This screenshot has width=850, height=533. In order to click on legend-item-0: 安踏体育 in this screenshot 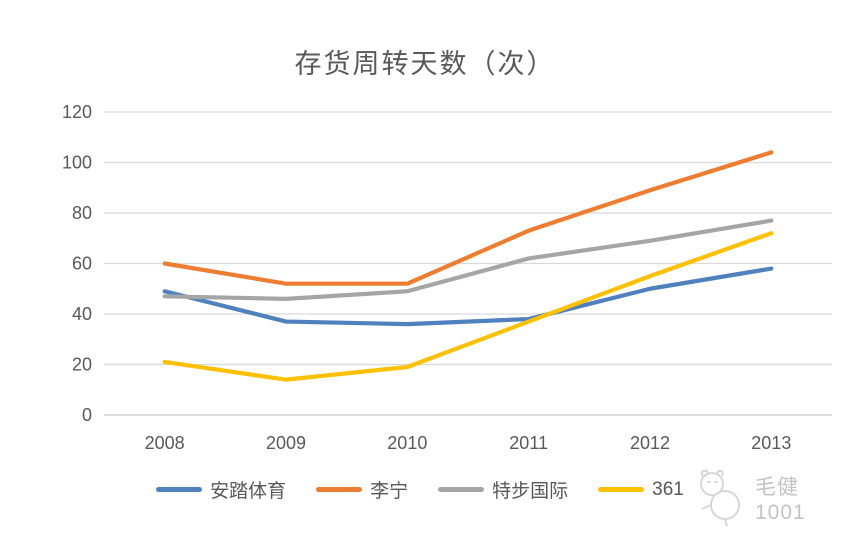, I will do `click(221, 489)`.